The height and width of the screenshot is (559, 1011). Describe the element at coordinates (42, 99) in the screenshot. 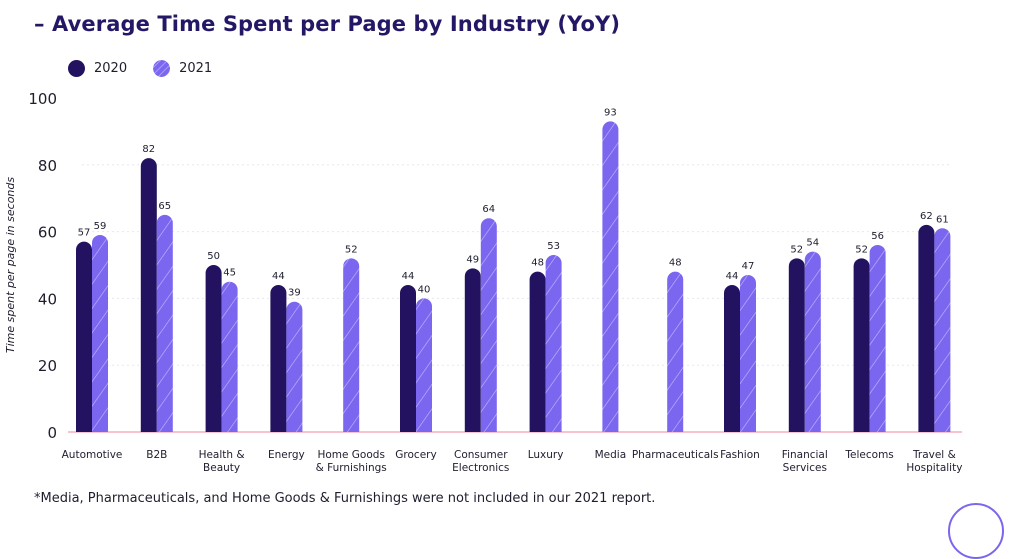

I see `y-tick-label: 100` at that location.